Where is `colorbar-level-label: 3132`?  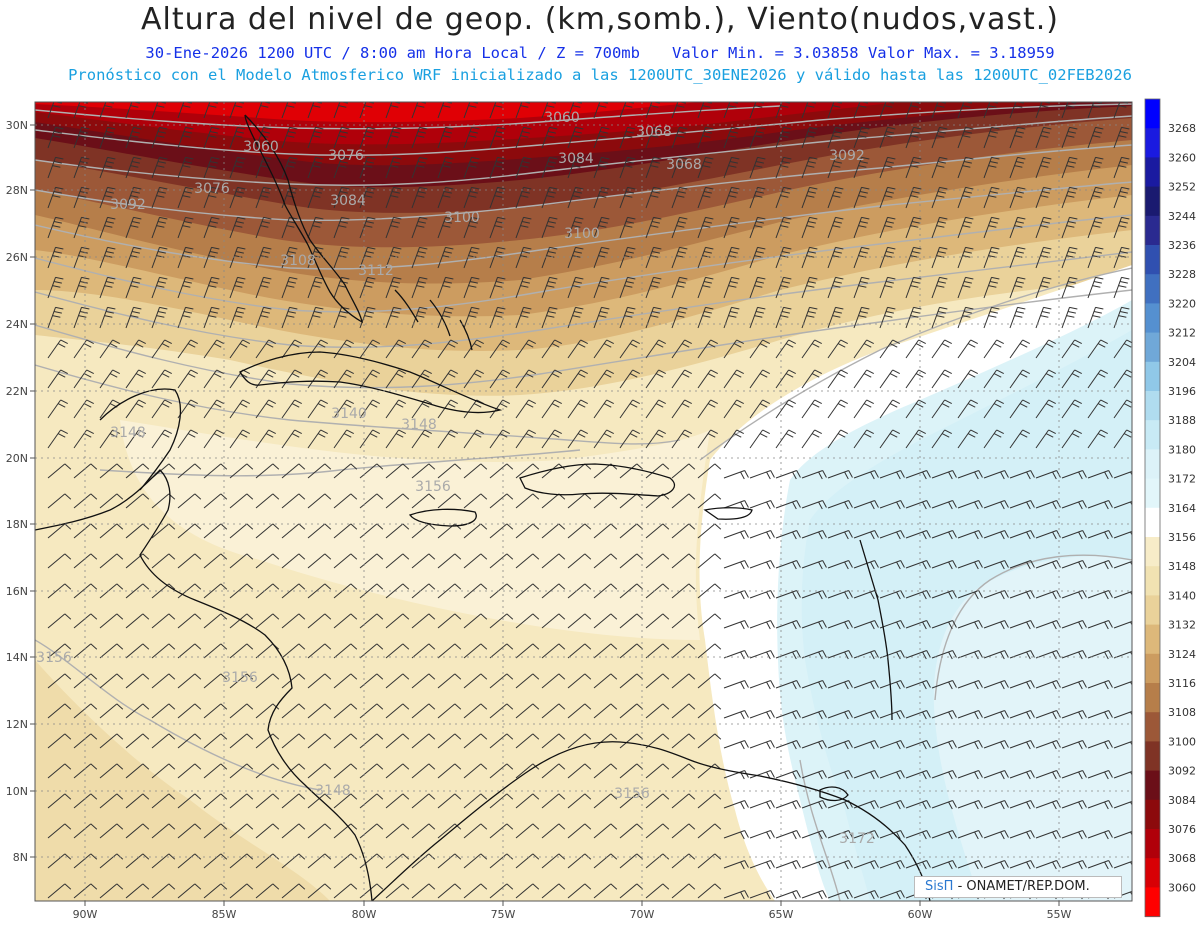 colorbar-level-label: 3132 is located at coordinates (1182, 625).